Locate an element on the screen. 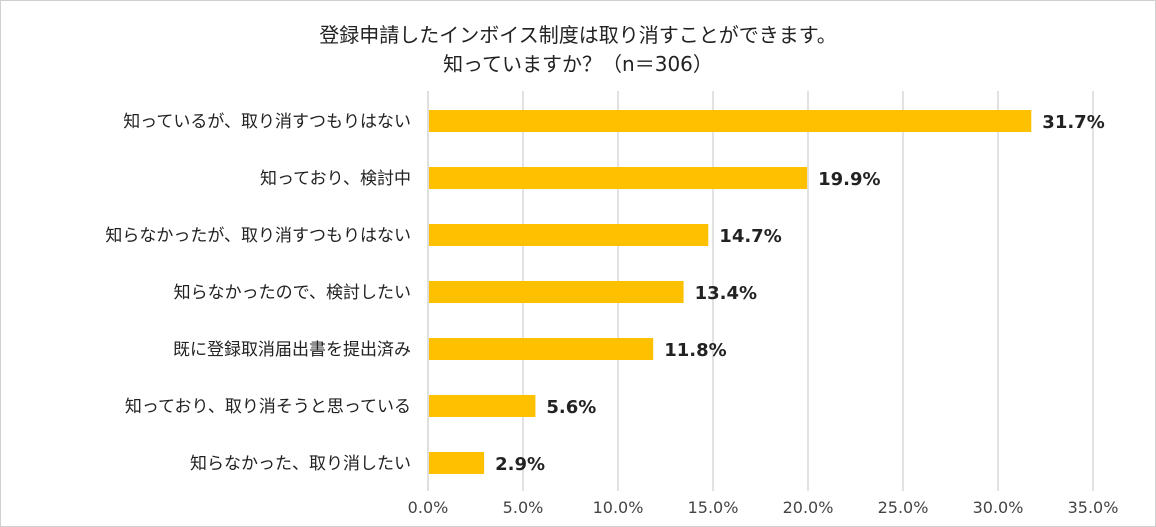 The image size is (1156, 527). chart-title-line-1: 登録申請したインボイス制度は取り消すことができます。 is located at coordinates (577, 35).